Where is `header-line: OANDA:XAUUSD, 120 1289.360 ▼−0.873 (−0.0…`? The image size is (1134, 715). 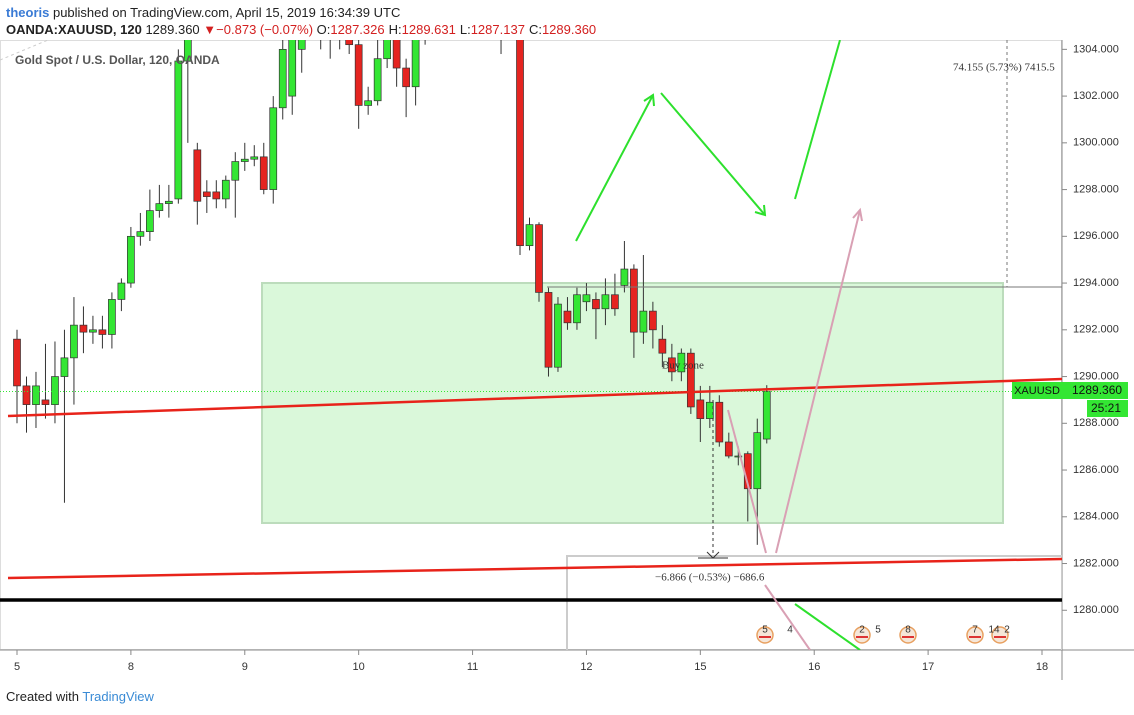
header-line: OANDA:XAUUSD, 120 1289.360 ▼−0.873 (−0.0… is located at coordinates (303, 29).